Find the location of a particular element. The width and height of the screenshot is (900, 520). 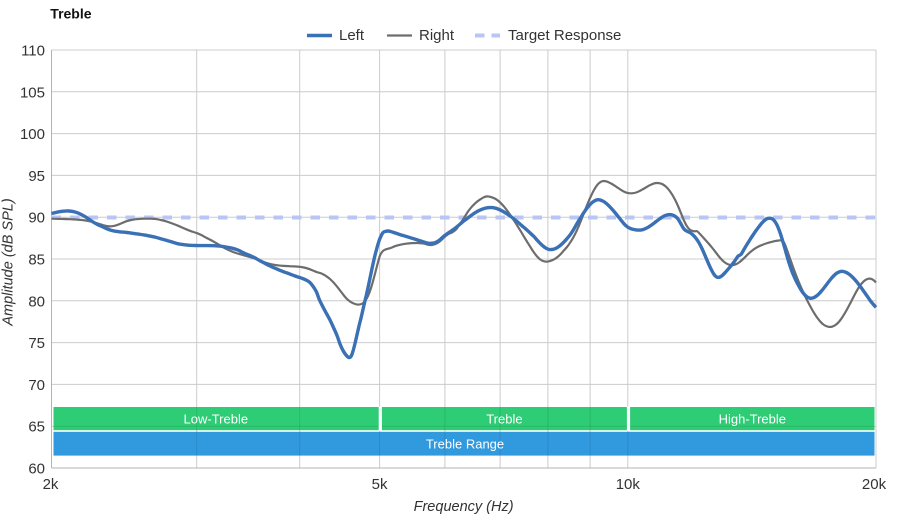

svg-text: 75 is located at coordinates (36, 343).